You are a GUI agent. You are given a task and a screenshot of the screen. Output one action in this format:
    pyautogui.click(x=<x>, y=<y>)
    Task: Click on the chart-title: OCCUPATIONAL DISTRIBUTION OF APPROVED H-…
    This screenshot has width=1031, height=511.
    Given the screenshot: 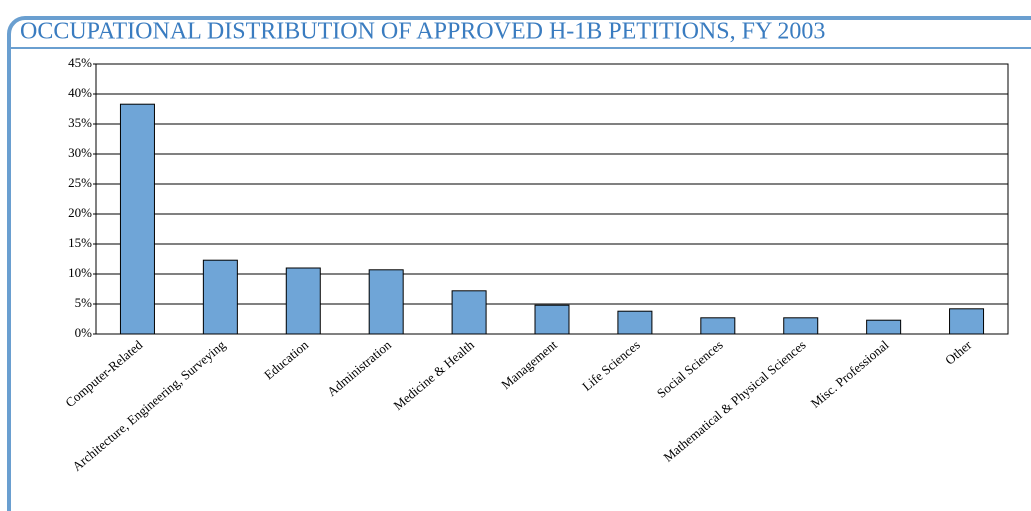 What is the action you would take?
    pyautogui.click(x=422, y=32)
    